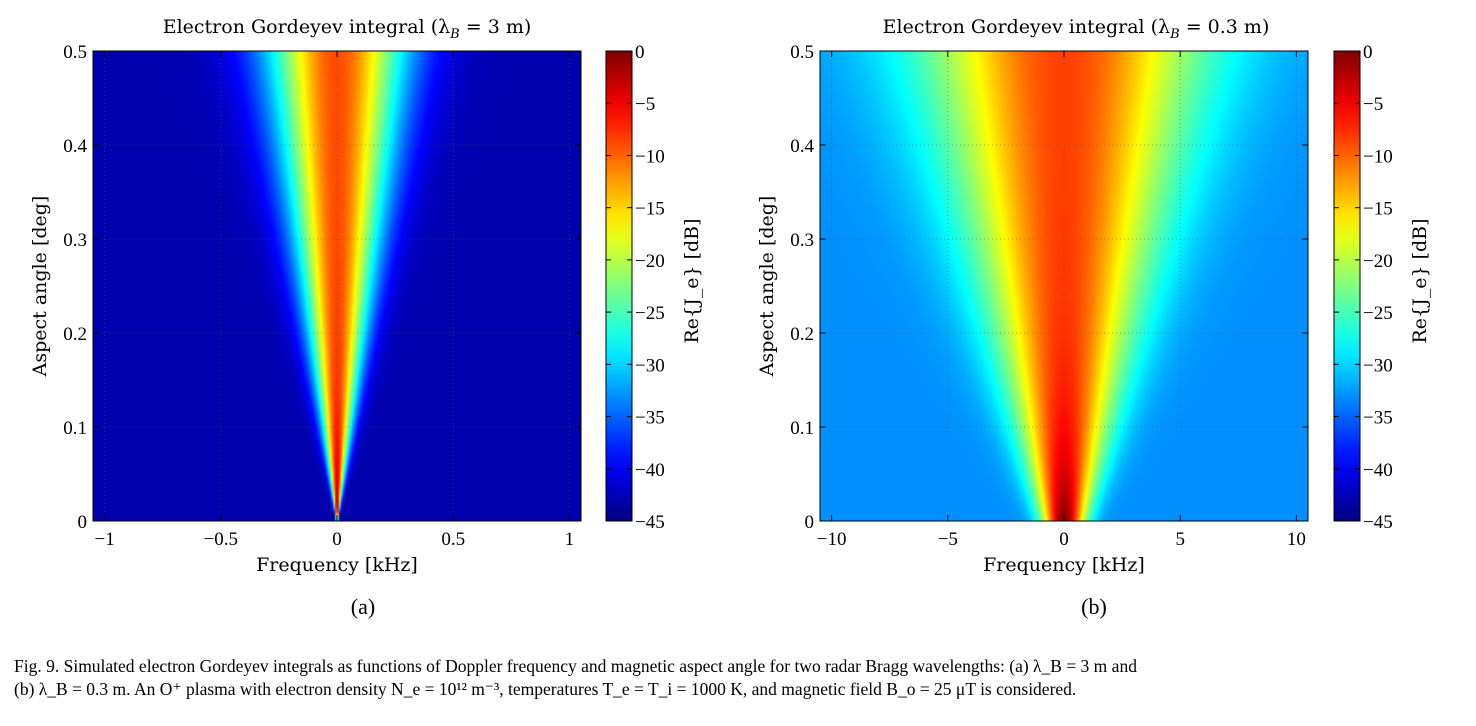 Image resolution: width=1476 pixels, height=726 pixels. I want to click on panel-label: (b), so click(1094, 606).